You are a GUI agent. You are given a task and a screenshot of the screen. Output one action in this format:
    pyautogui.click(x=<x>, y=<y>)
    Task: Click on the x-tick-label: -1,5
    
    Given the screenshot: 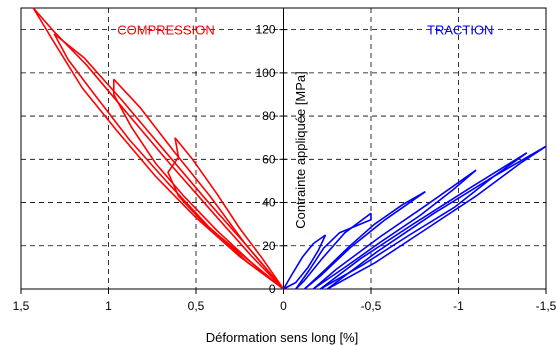 What is the action you would take?
    pyautogui.click(x=546, y=306)
    